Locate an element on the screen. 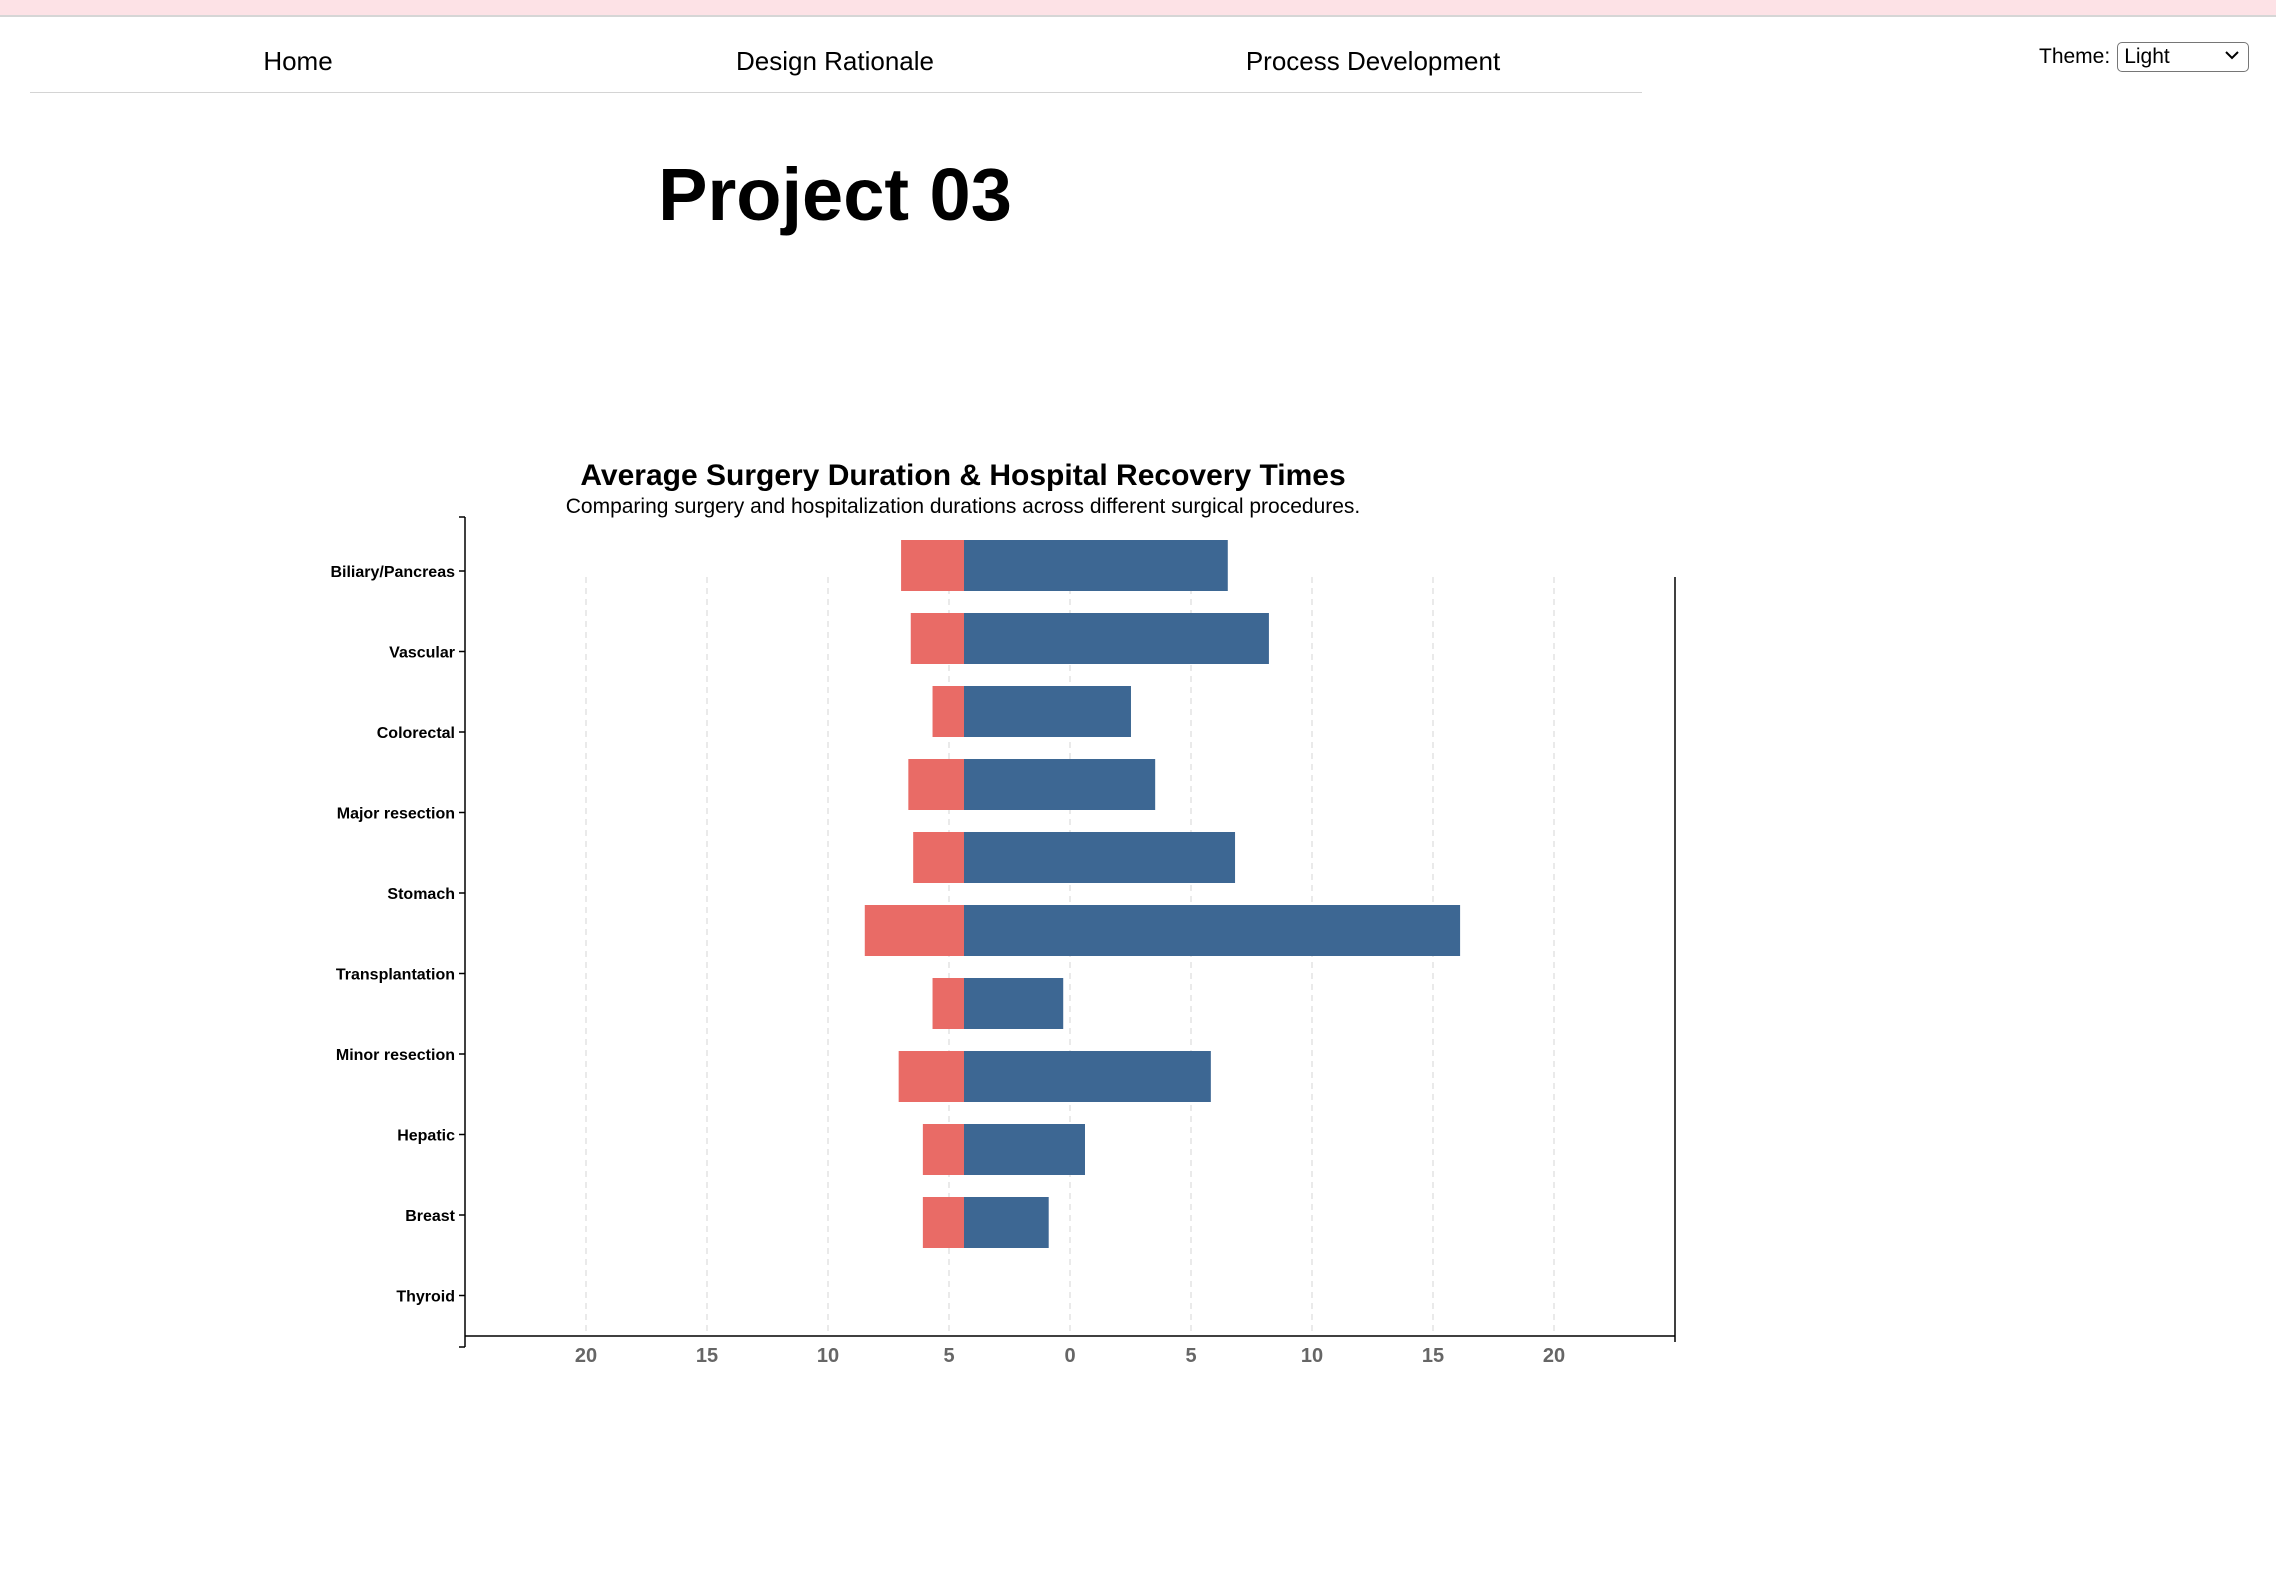 This screenshot has height=1572, width=2276. theme-control: Theme: Light is located at coordinates (2144, 57).